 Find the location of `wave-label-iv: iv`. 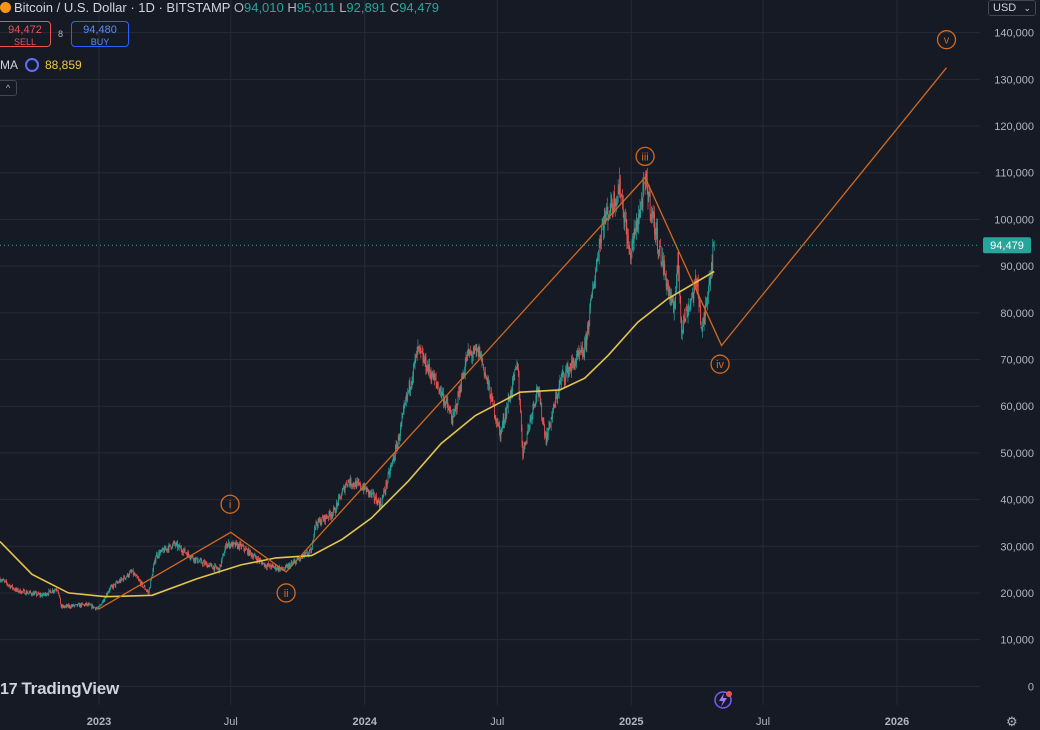

wave-label-iv: iv is located at coordinates (720, 365).